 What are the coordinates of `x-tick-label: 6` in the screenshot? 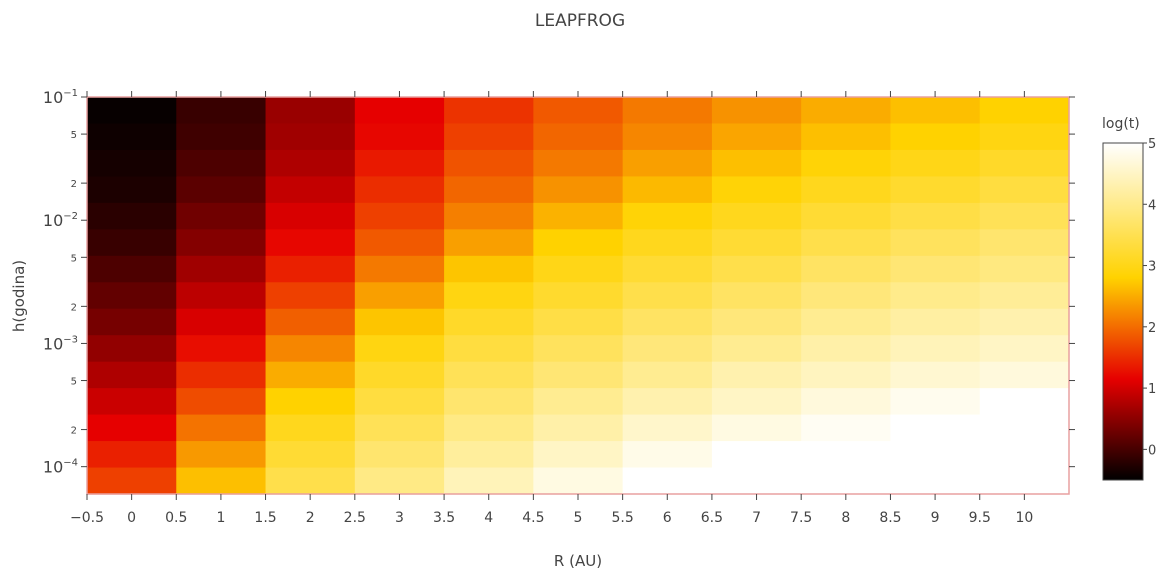 It's located at (667, 518).